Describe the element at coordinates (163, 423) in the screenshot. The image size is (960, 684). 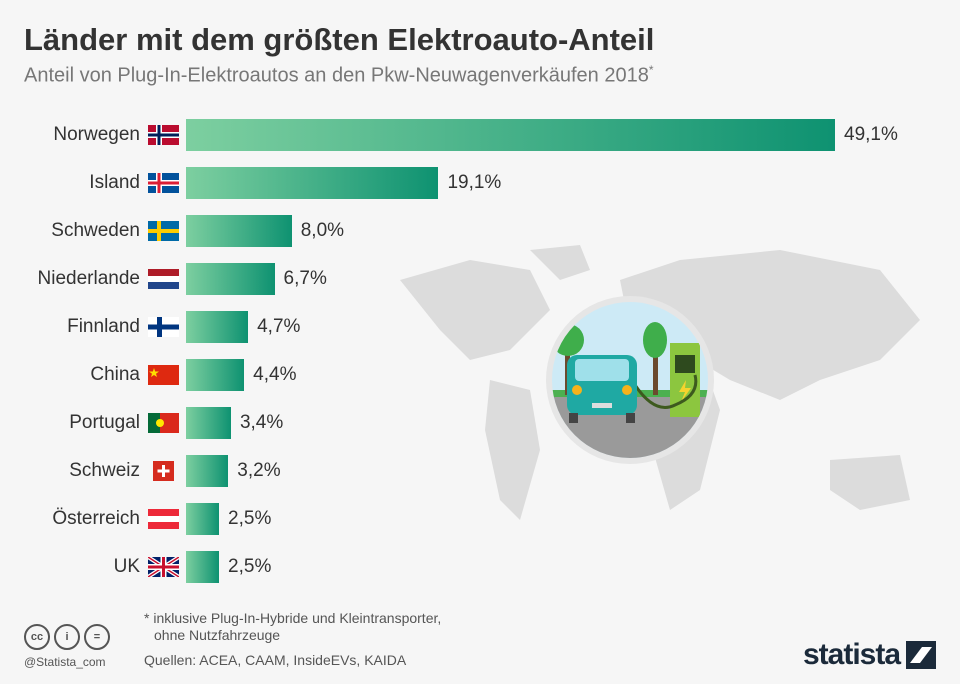
I see `portugal-flag-icon` at that location.